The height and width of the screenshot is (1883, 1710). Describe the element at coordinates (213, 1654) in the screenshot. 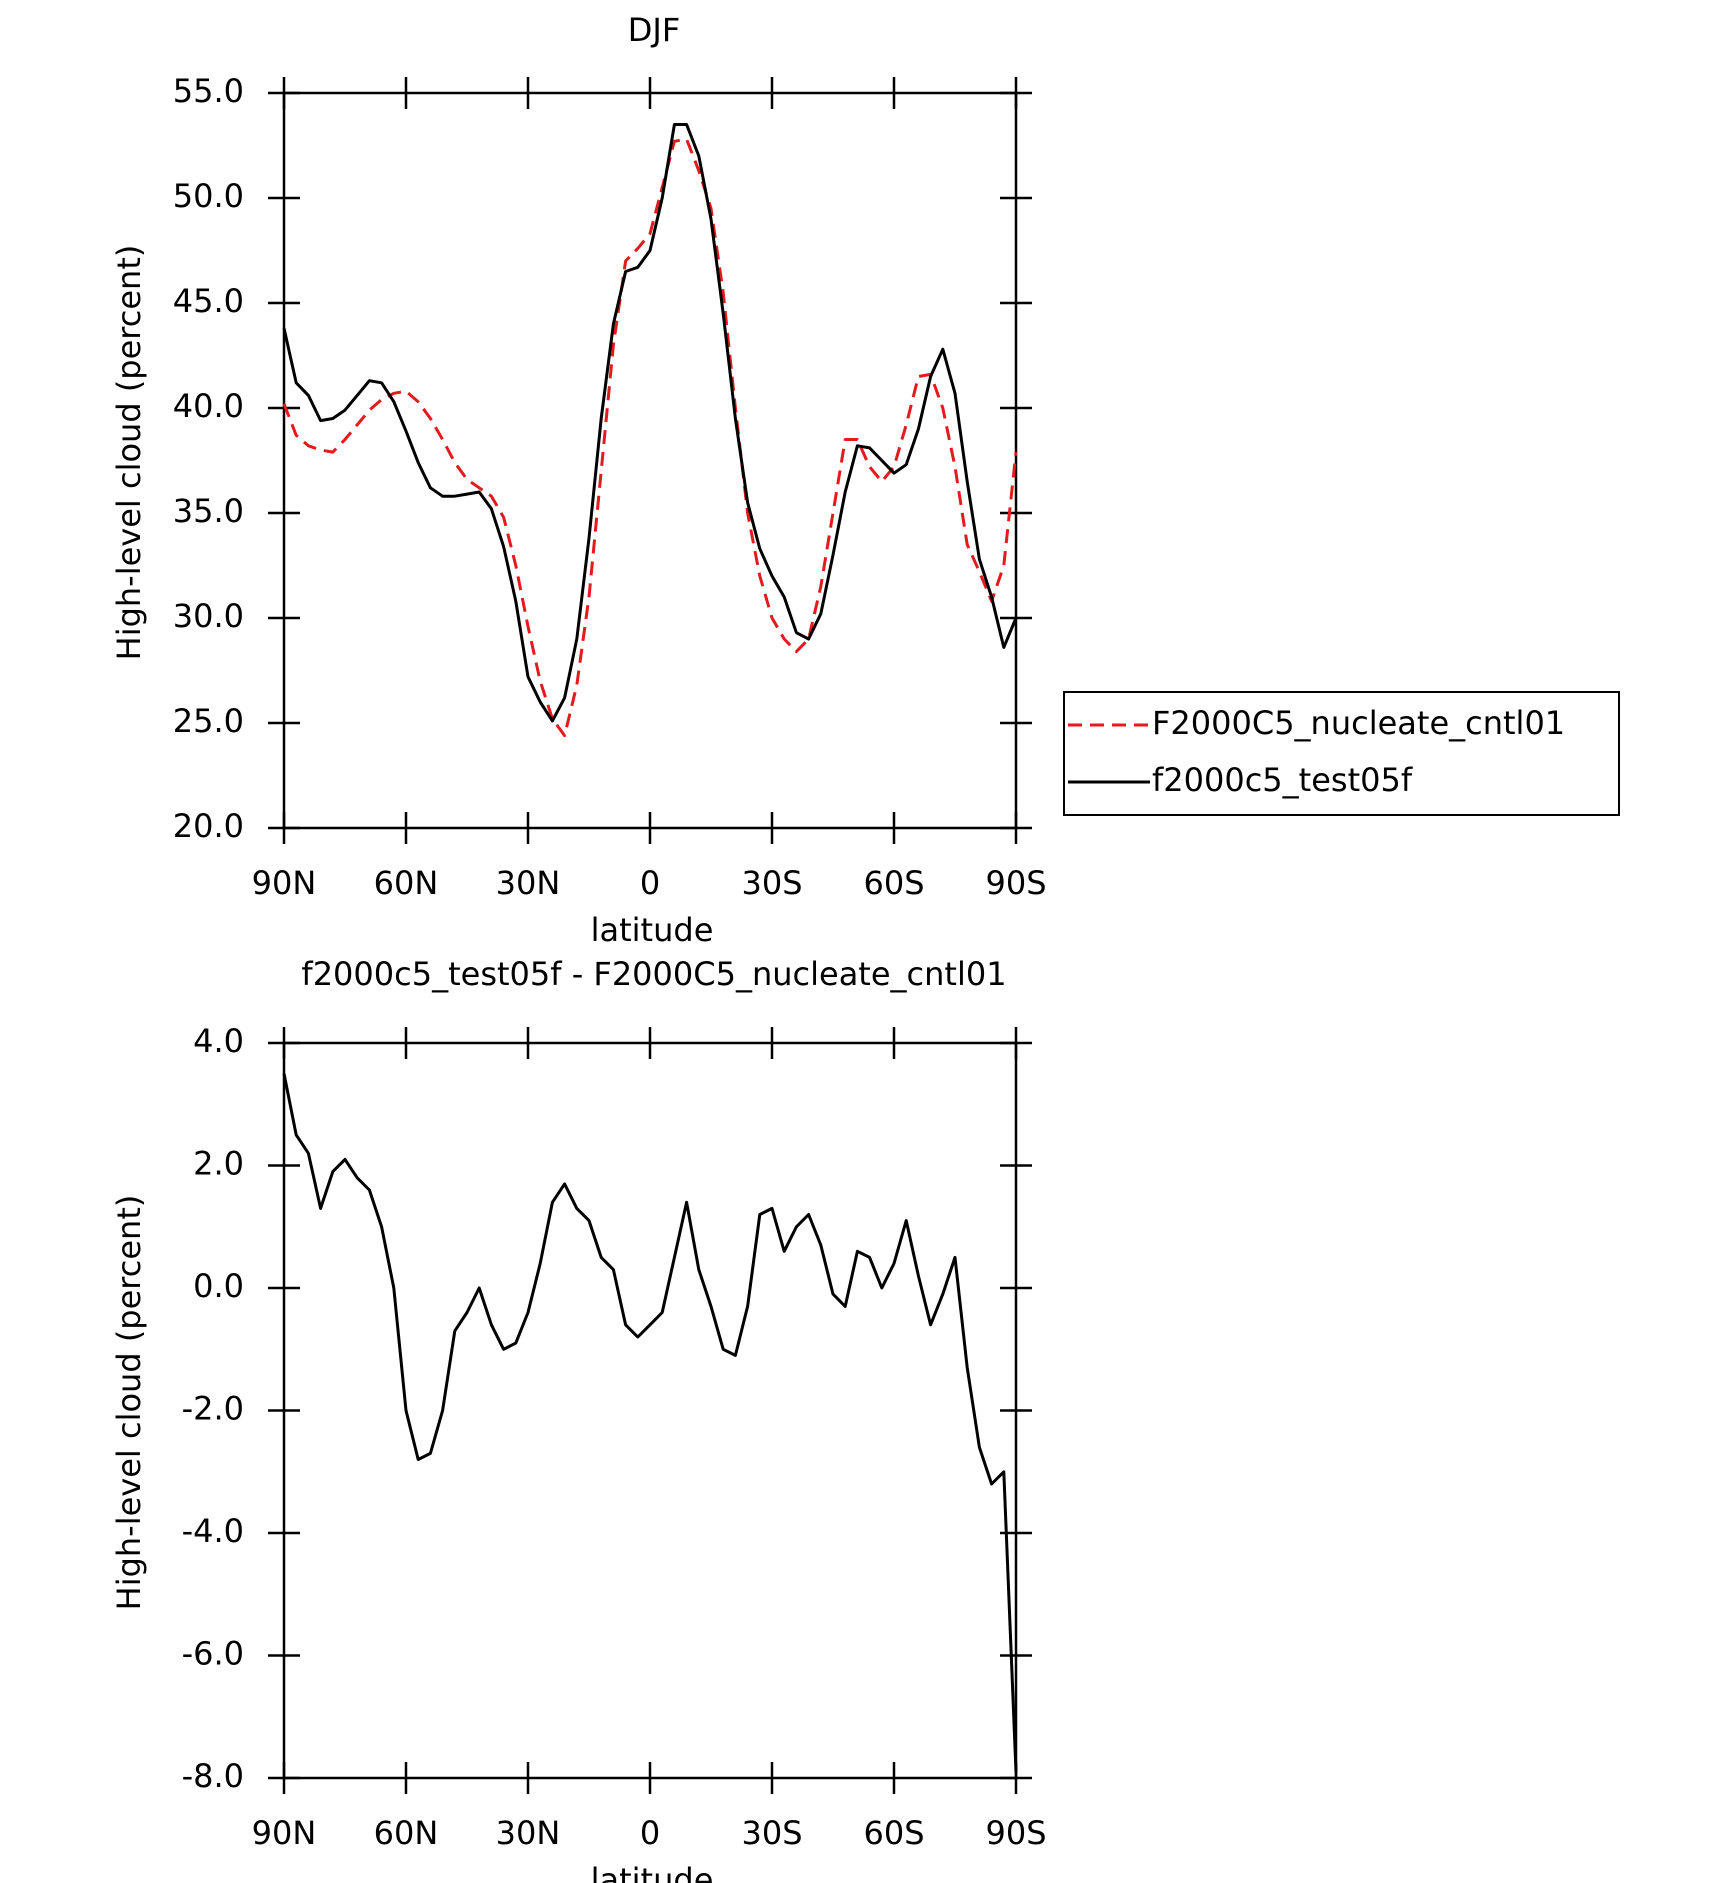

I see `y-tick-label: -6.0` at that location.